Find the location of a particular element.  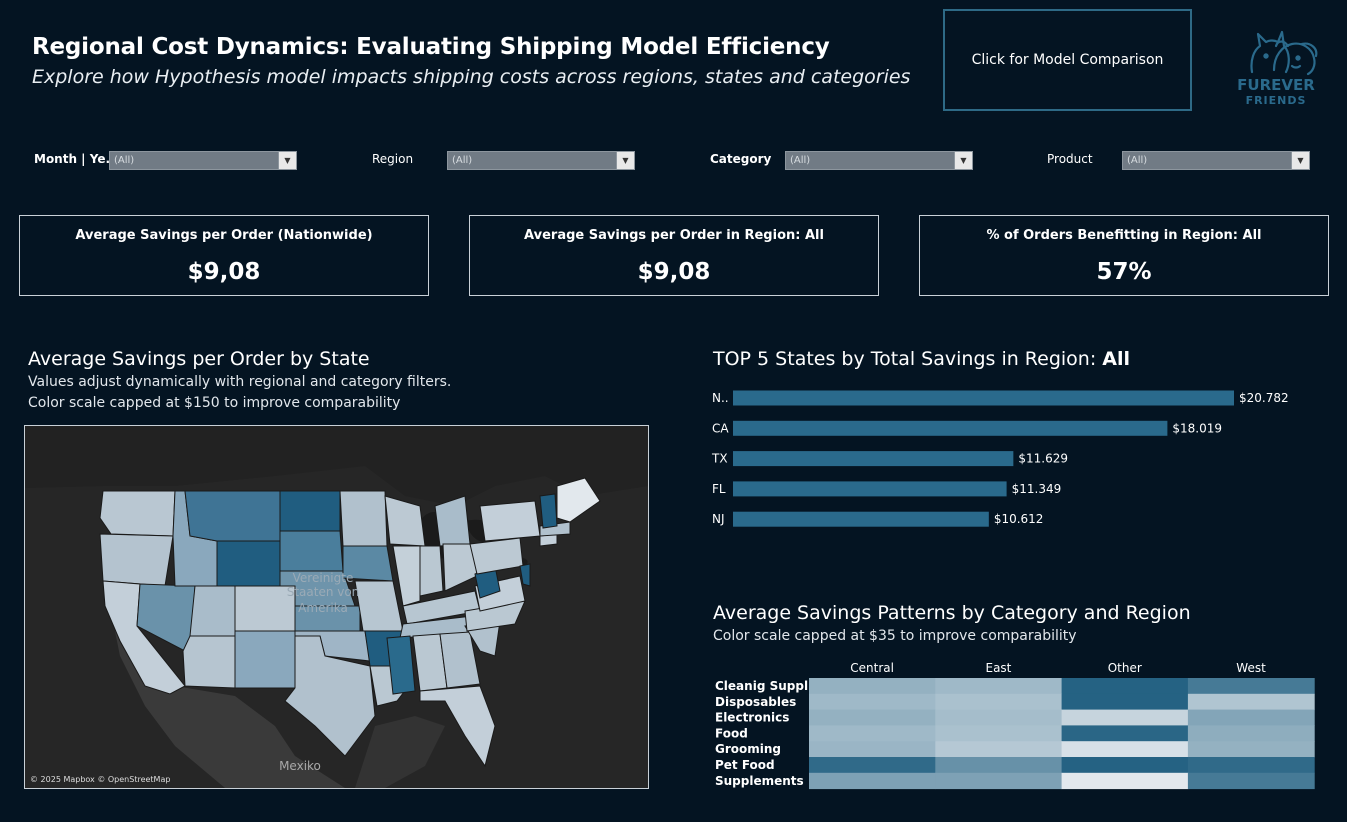

furever-friends-logo: FUREVER FRIENDS is located at coordinates (1276, 64).